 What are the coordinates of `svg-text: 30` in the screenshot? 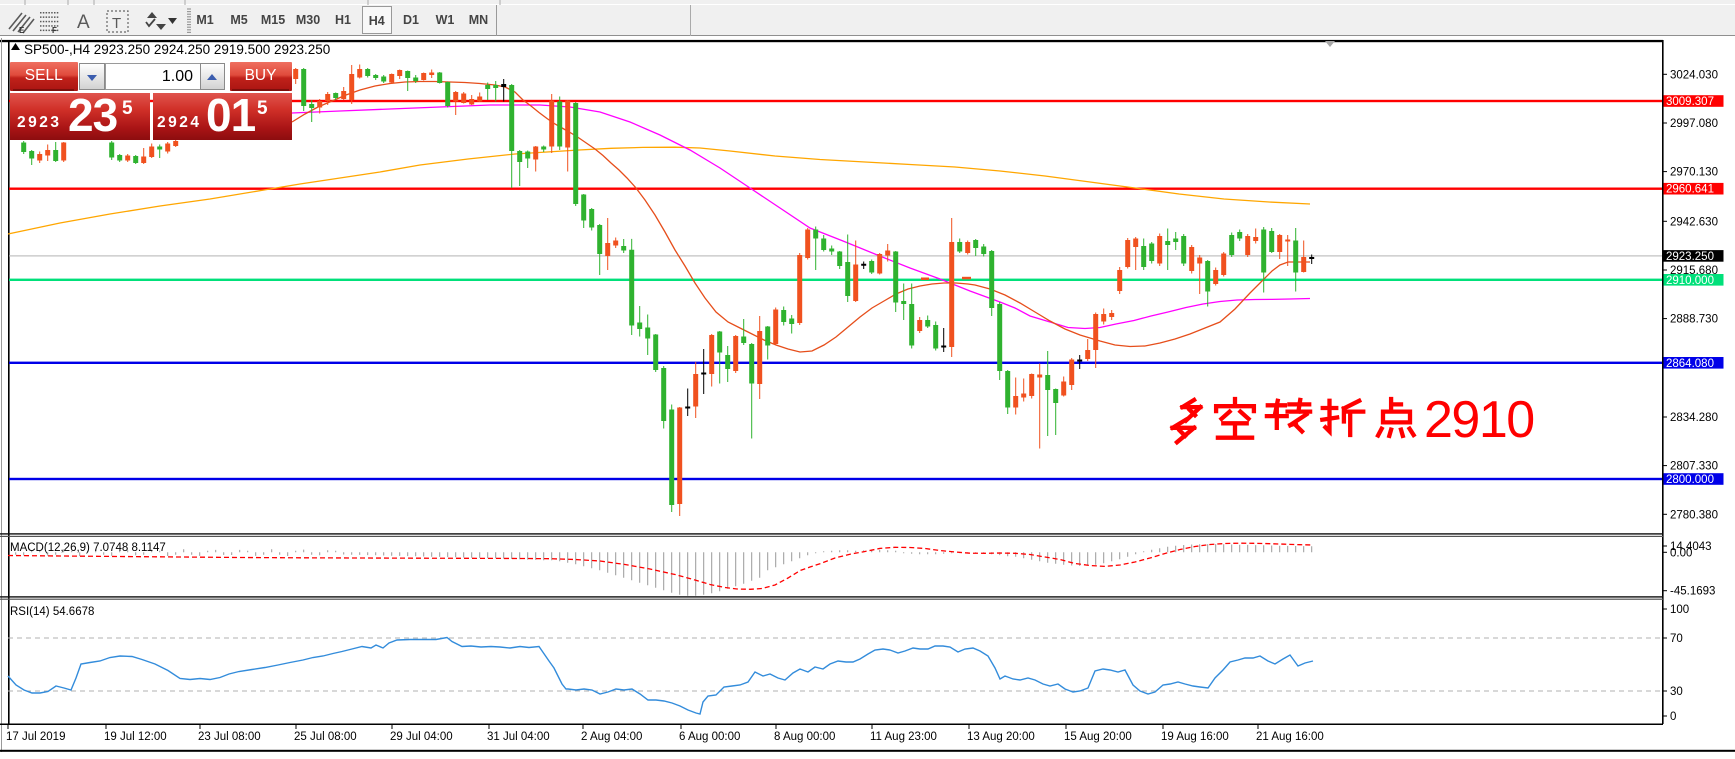 It's located at (1676, 692).